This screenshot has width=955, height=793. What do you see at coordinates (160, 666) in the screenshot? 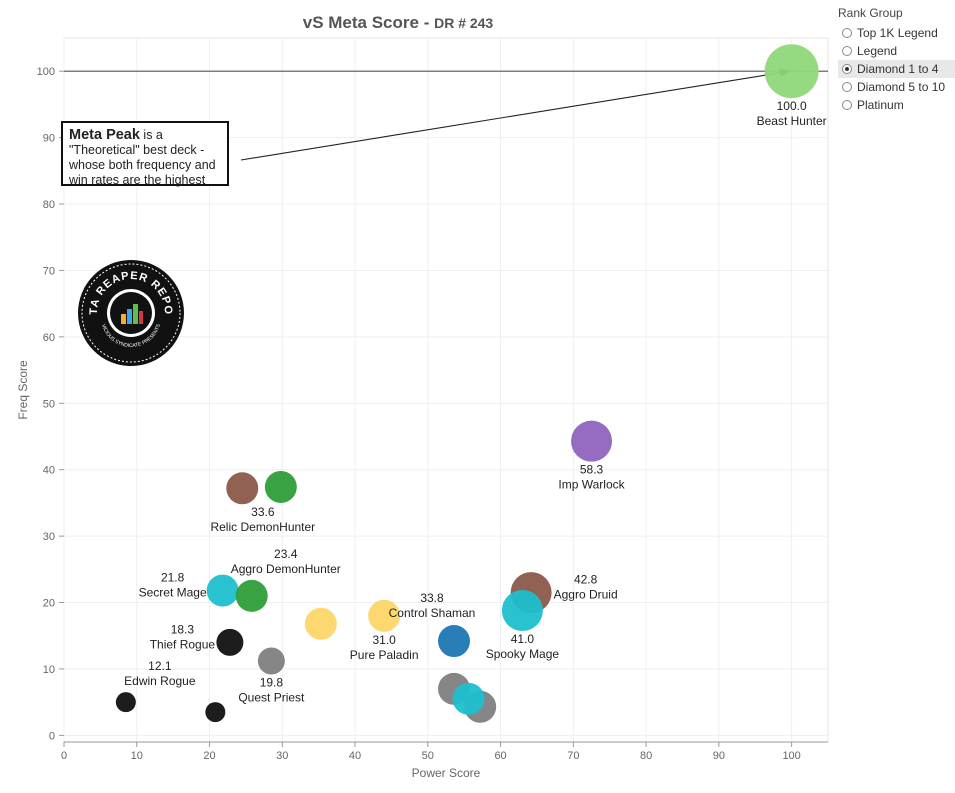
I see `point-score-label: 12.1` at bounding box center [160, 666].